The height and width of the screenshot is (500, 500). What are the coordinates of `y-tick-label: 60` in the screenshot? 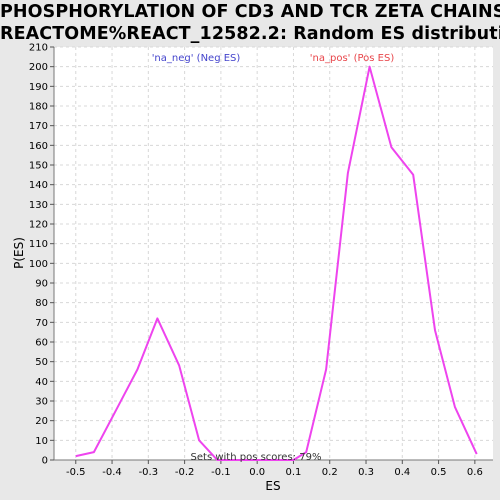 It's located at (41, 343).